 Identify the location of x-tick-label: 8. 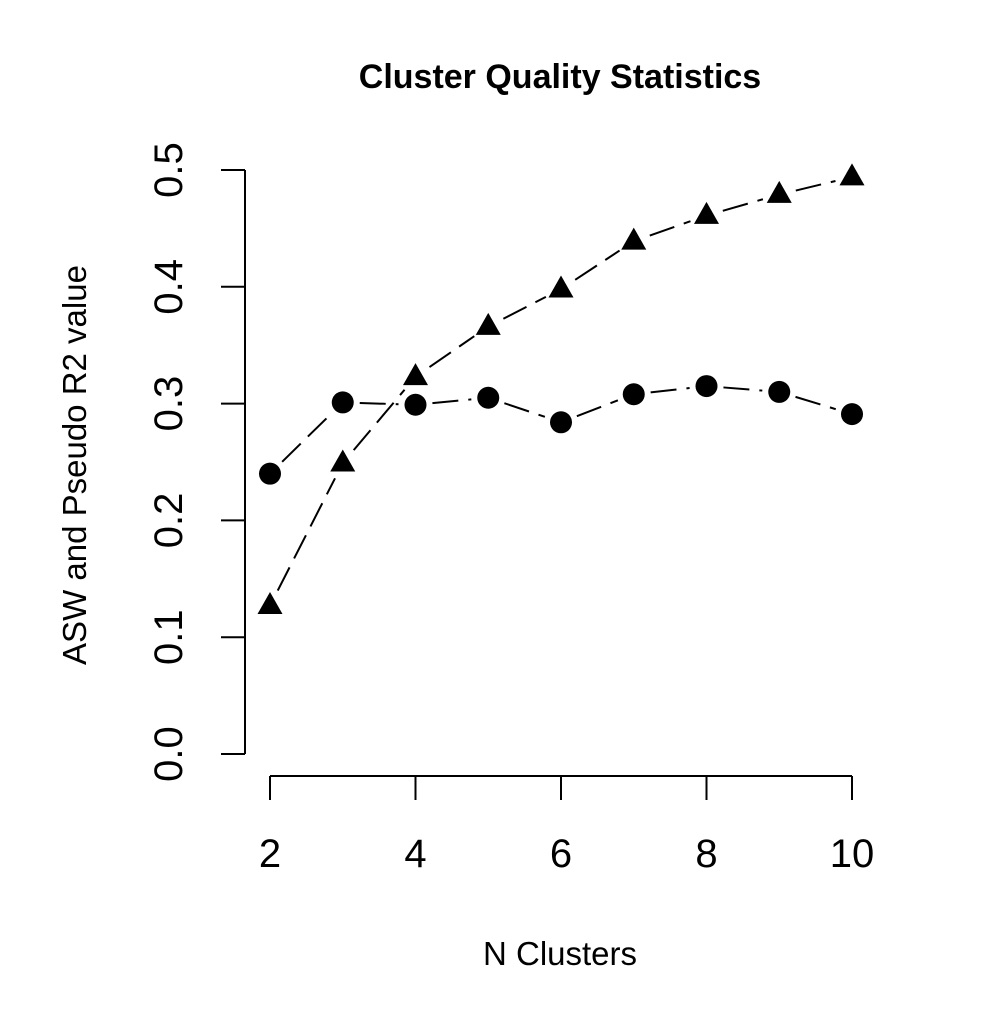
(706, 854).